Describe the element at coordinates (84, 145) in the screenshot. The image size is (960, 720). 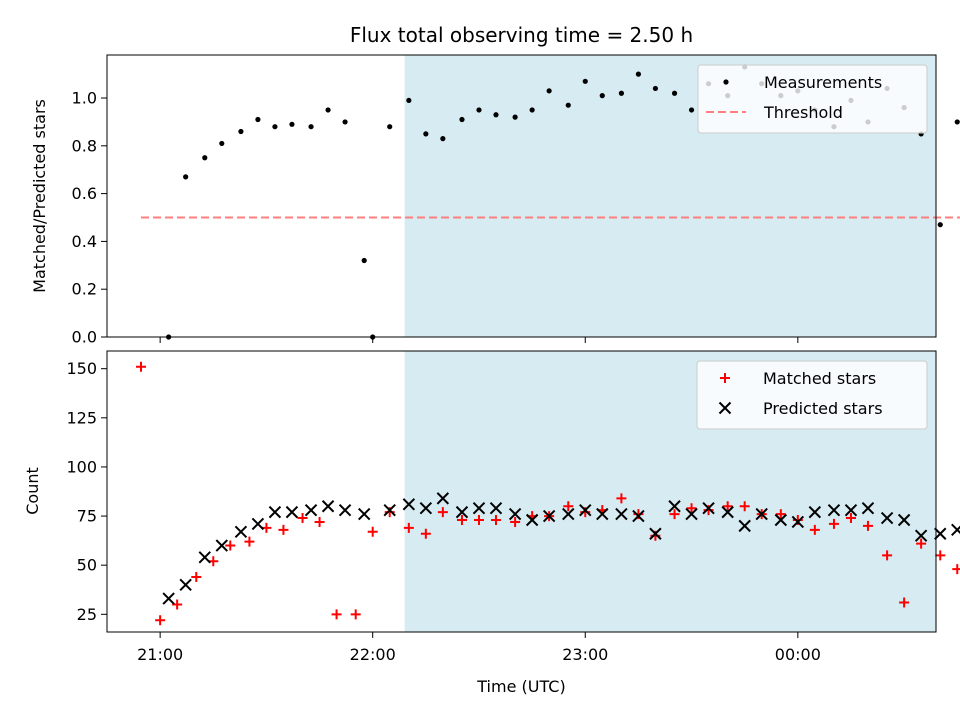
I see `y-tick-label: 0.8` at that location.